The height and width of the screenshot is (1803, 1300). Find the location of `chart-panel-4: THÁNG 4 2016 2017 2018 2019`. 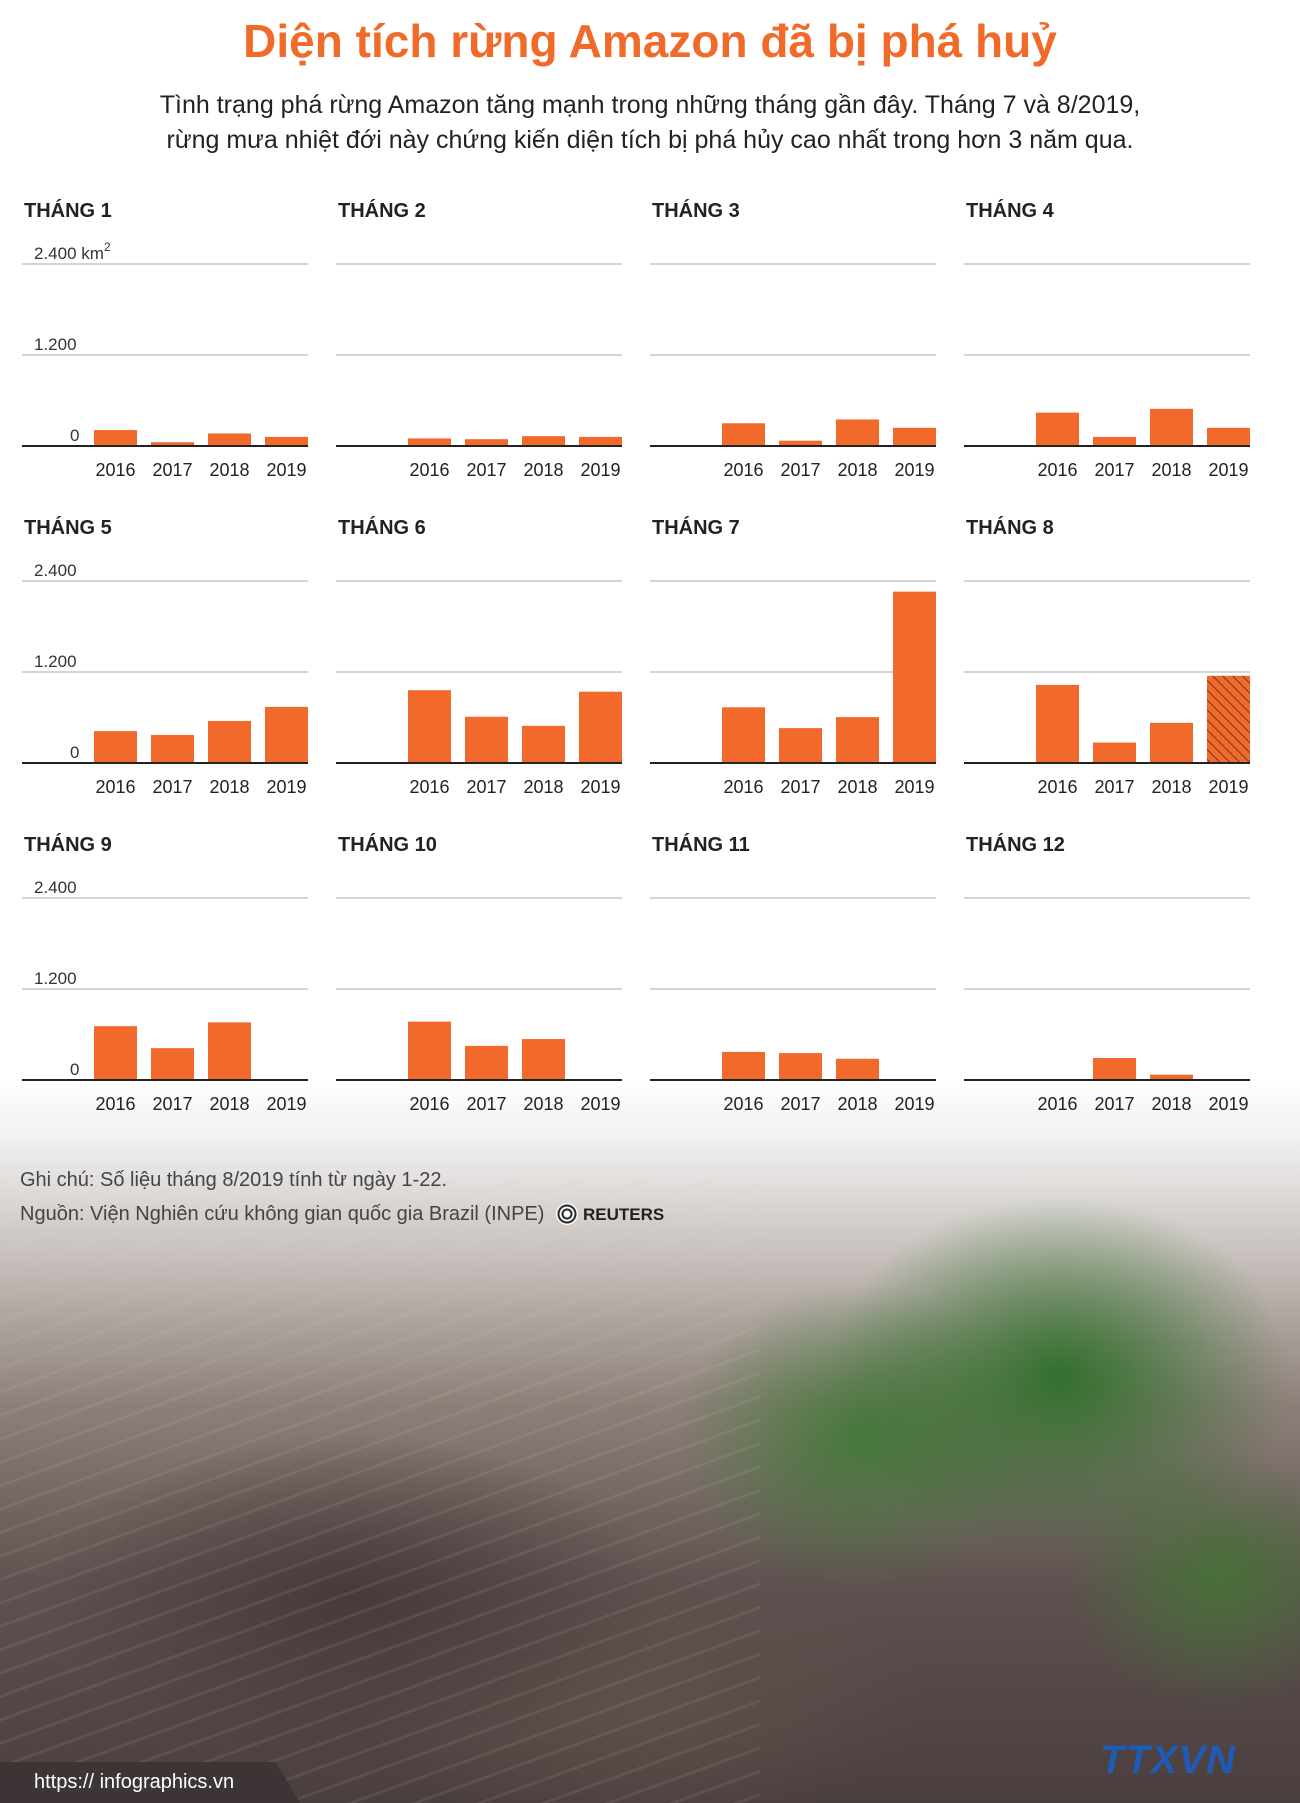

chart-panel-4: THÁNG 4 2016 2017 2018 2019 is located at coordinates (1114, 340).